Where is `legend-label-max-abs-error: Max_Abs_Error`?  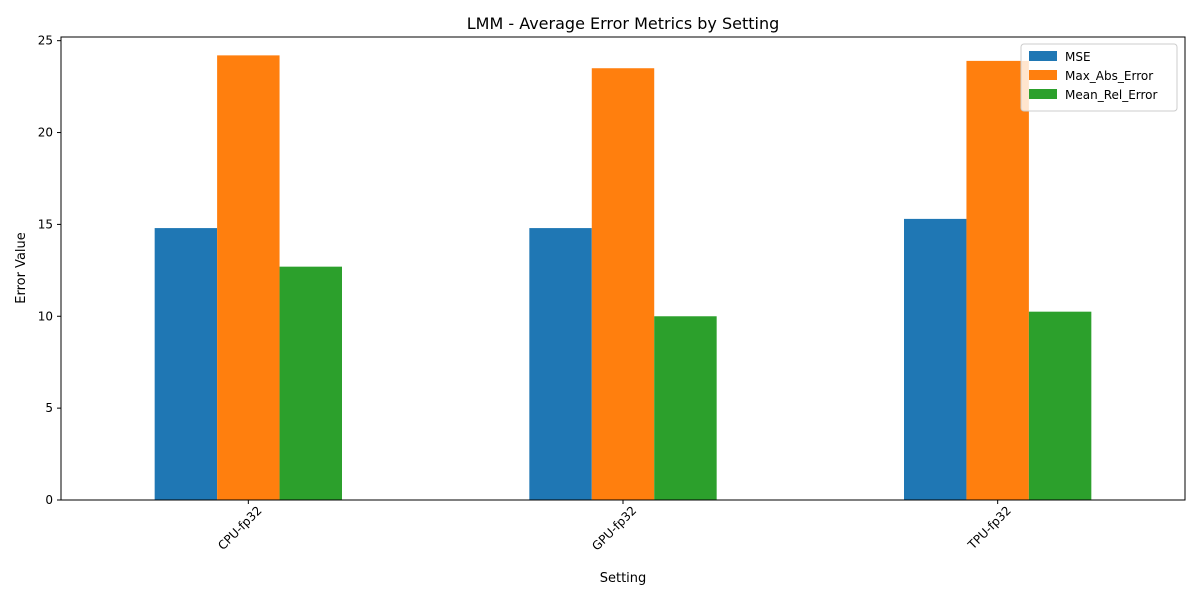
legend-label-max-abs-error: Max_Abs_Error is located at coordinates (1109, 76).